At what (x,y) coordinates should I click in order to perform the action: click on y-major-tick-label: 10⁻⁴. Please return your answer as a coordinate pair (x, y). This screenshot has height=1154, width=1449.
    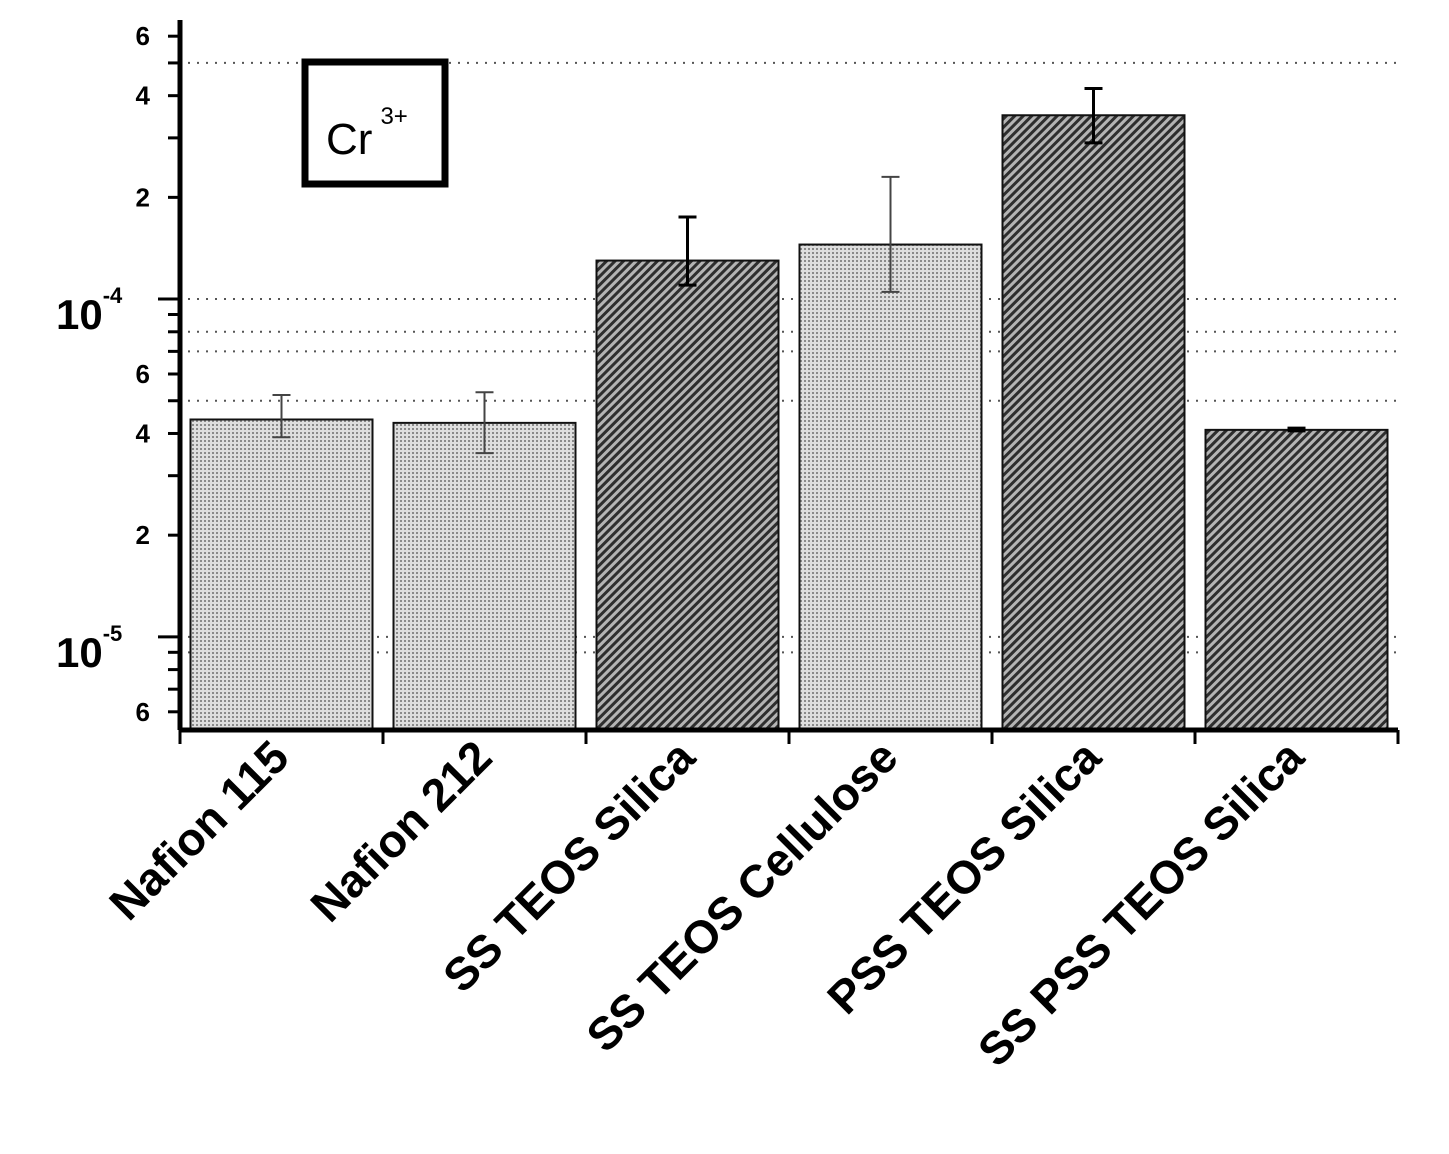
    Looking at the image, I should click on (89, 310).